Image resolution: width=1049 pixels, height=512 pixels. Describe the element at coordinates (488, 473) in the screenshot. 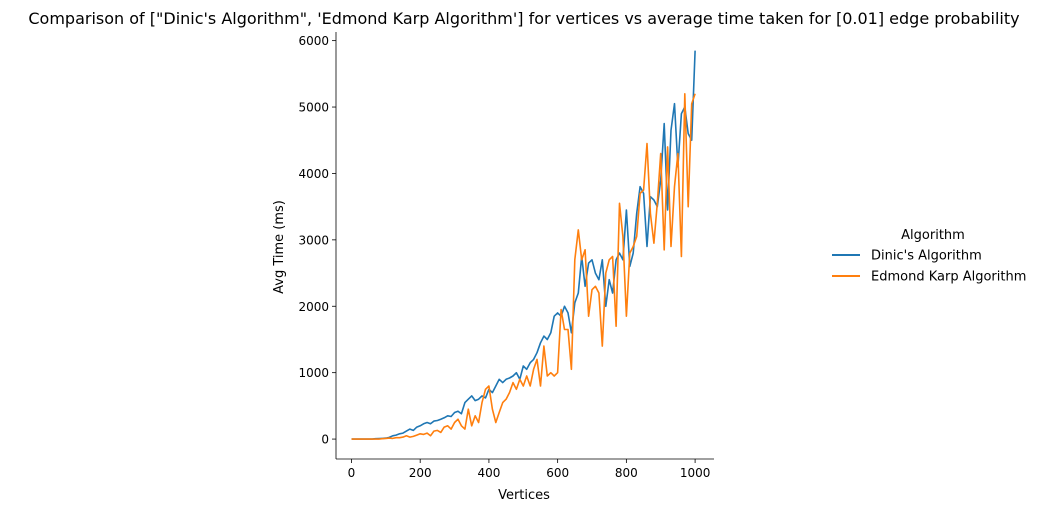

I see `x-tick-label: 400` at that location.